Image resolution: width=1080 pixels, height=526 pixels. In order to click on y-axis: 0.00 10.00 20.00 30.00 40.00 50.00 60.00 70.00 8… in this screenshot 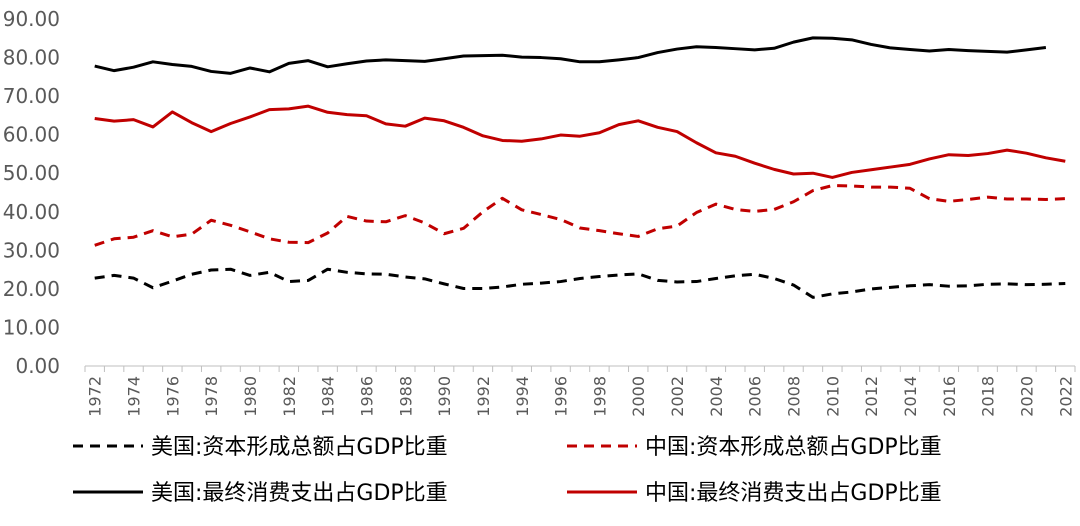, I will do `click(31, 192)`.